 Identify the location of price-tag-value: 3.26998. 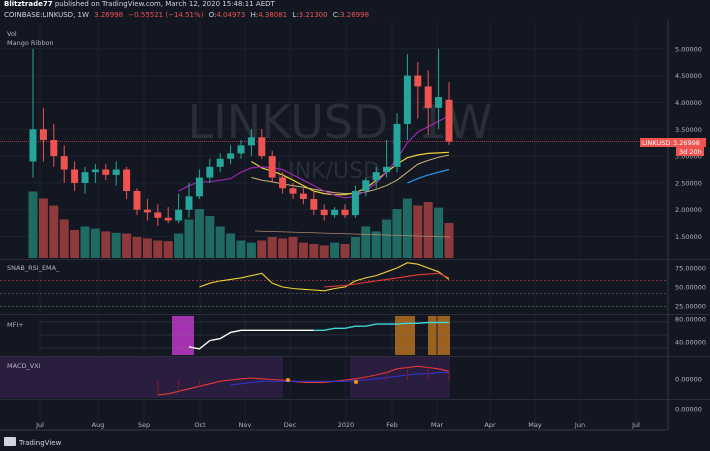
(686, 143).